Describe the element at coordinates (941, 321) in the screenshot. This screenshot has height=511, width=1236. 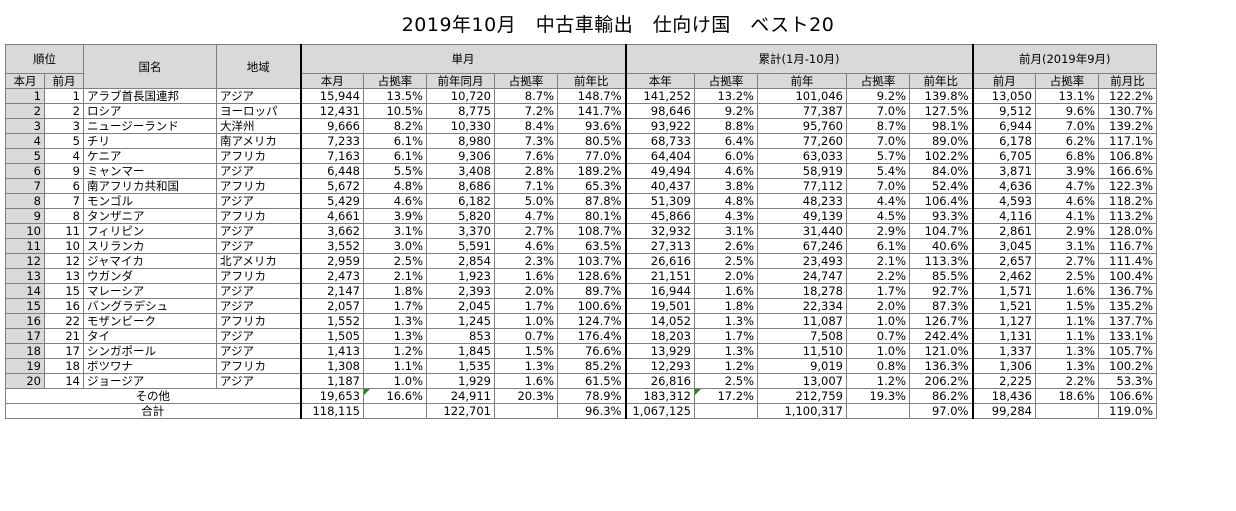
I see `cell-value: 126.7%` at that location.